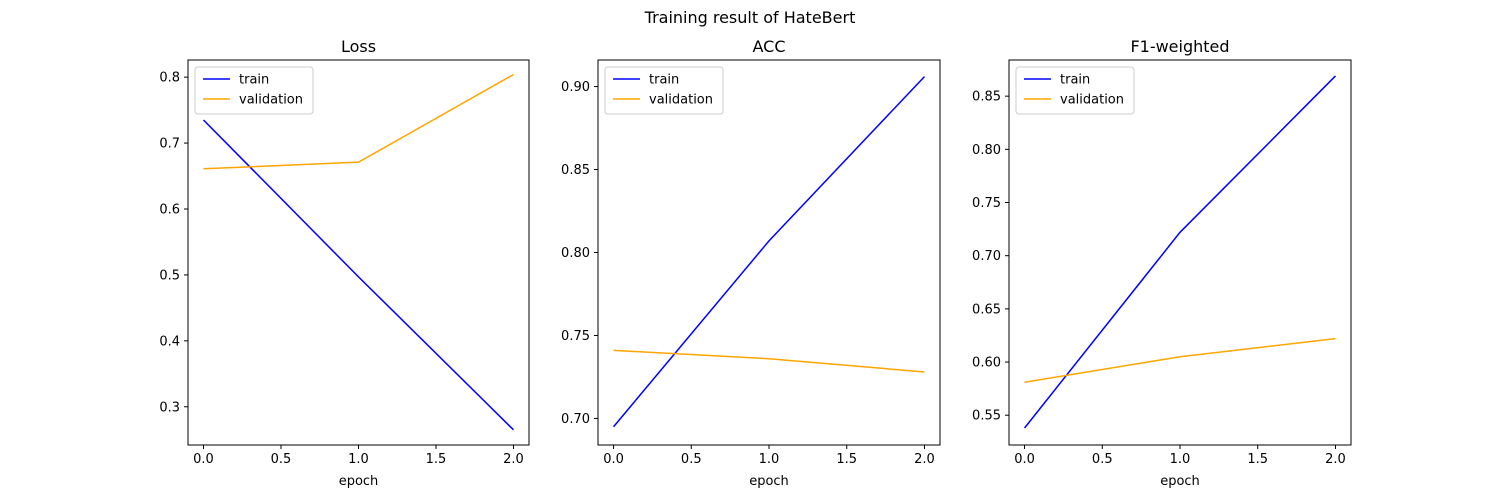 The width and height of the screenshot is (1500, 500). I want to click on y-tick-label: 0.3, so click(169, 407).